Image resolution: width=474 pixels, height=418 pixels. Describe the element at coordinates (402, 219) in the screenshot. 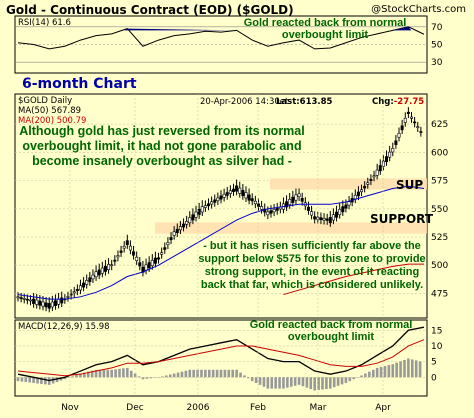

I see `support-label: SUPPORT` at that location.